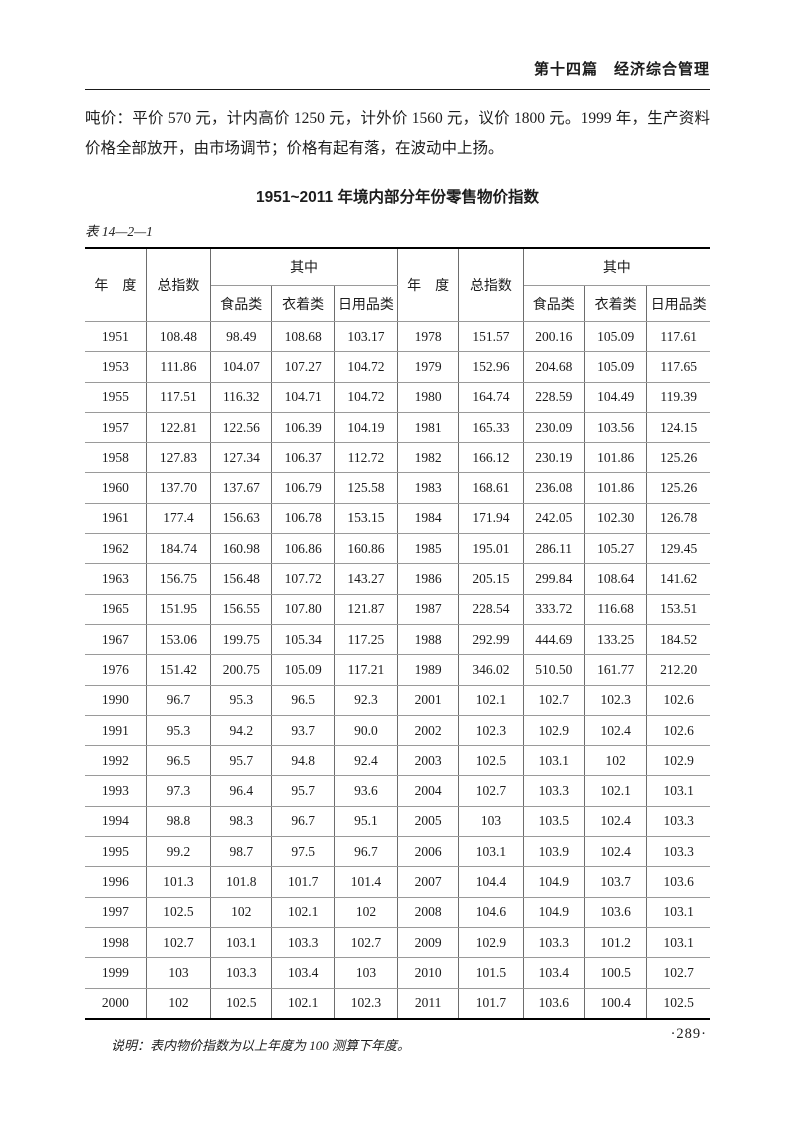  I want to click on year-cell: 1958, so click(116, 458).